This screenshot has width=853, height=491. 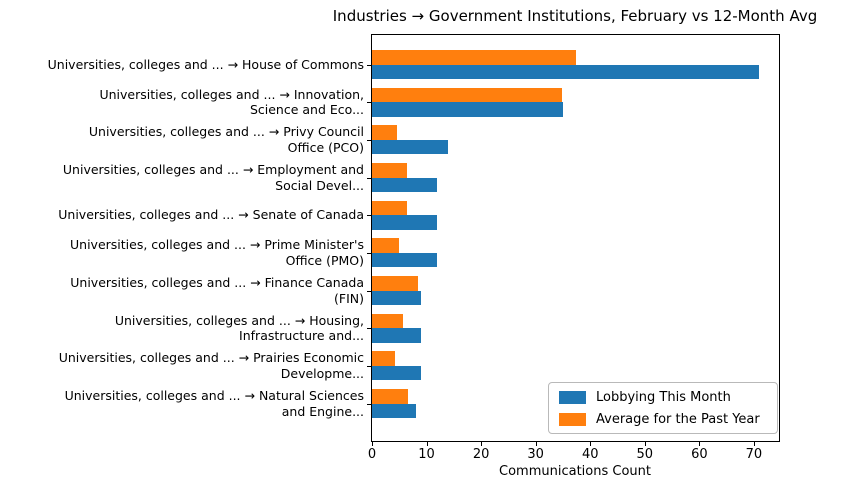 What do you see at coordinates (535, 454) in the screenshot?
I see `x-tick-label: 30` at bounding box center [535, 454].